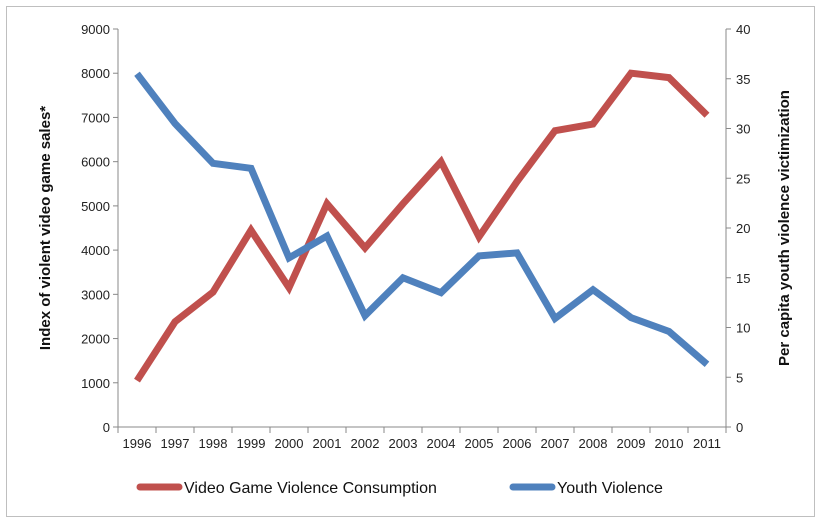 The height and width of the screenshot is (525, 823). Describe the element at coordinates (743, 129) in the screenshot. I see `right-tick-label: 30` at that location.